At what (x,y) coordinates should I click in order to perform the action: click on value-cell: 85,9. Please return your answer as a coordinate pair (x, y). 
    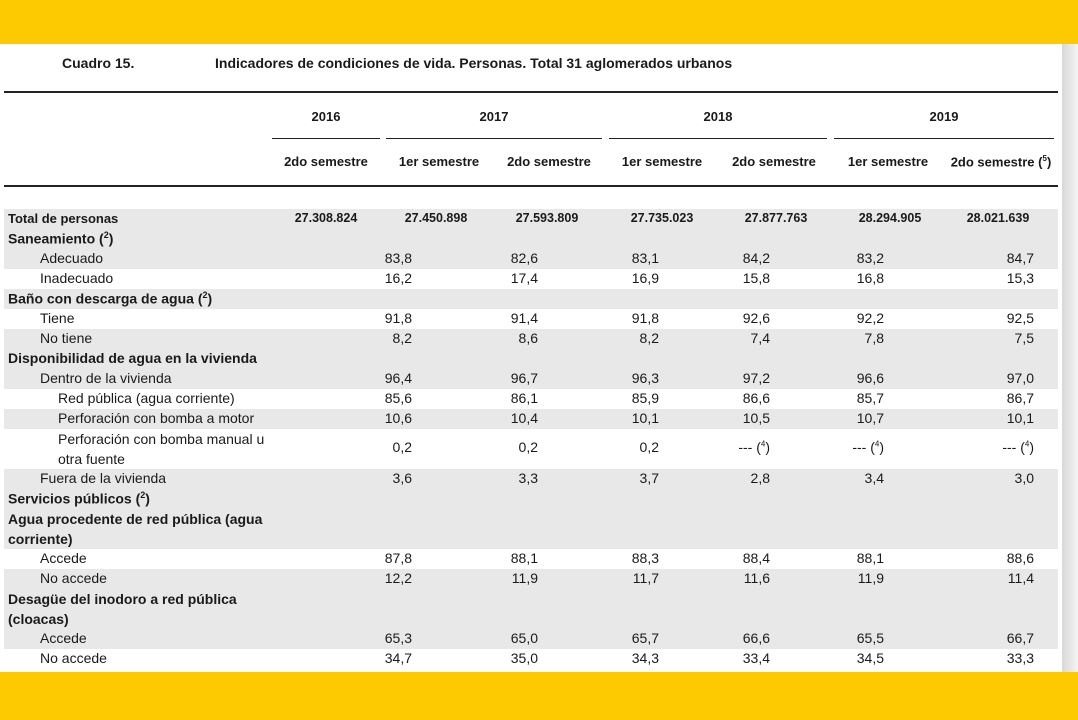
    Looking at the image, I should click on (619, 398).